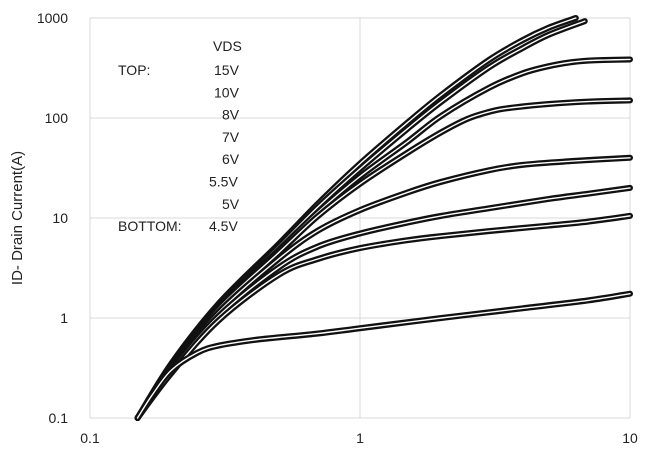 This screenshot has height=450, width=657. Describe the element at coordinates (60, 218) in the screenshot. I see `y-tick-label: 10` at that location.